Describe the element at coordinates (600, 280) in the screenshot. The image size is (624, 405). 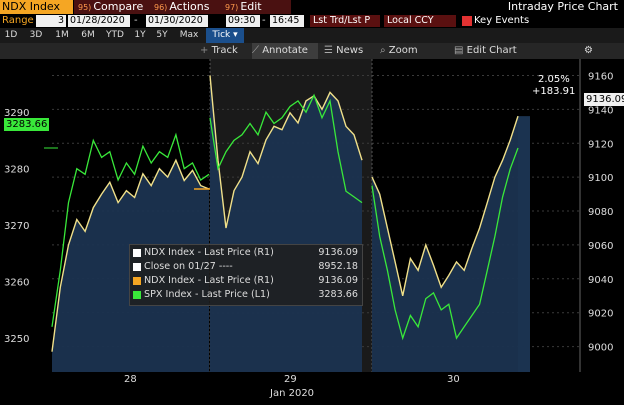
I see `y-right-tick-label: 9040` at that location.